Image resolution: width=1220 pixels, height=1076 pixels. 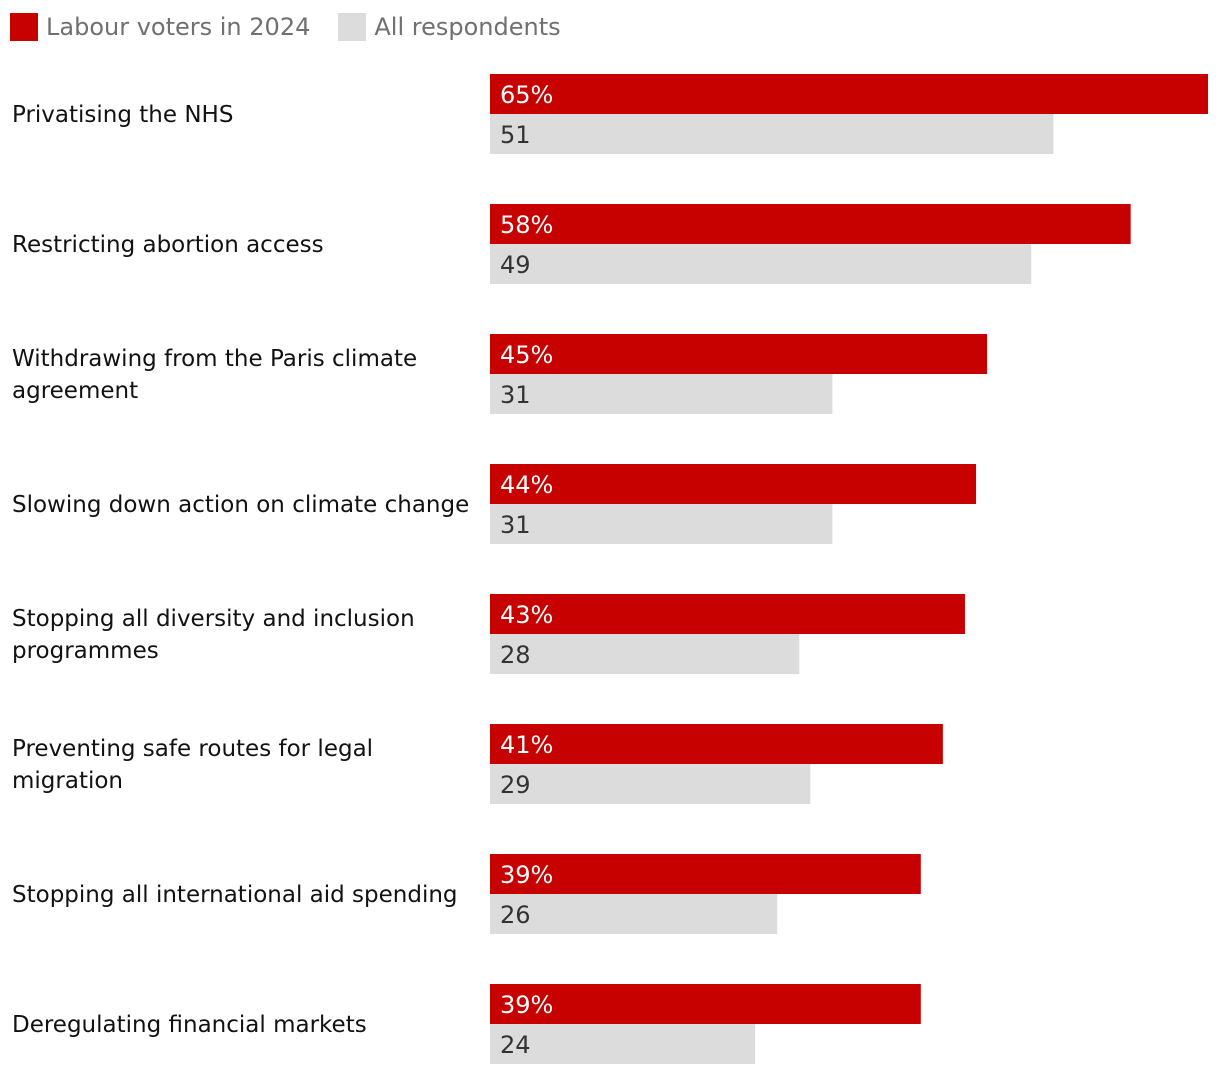 What do you see at coordinates (178, 27) in the screenshot?
I see `legend-label-labour: Labour voters in 2024` at bounding box center [178, 27].